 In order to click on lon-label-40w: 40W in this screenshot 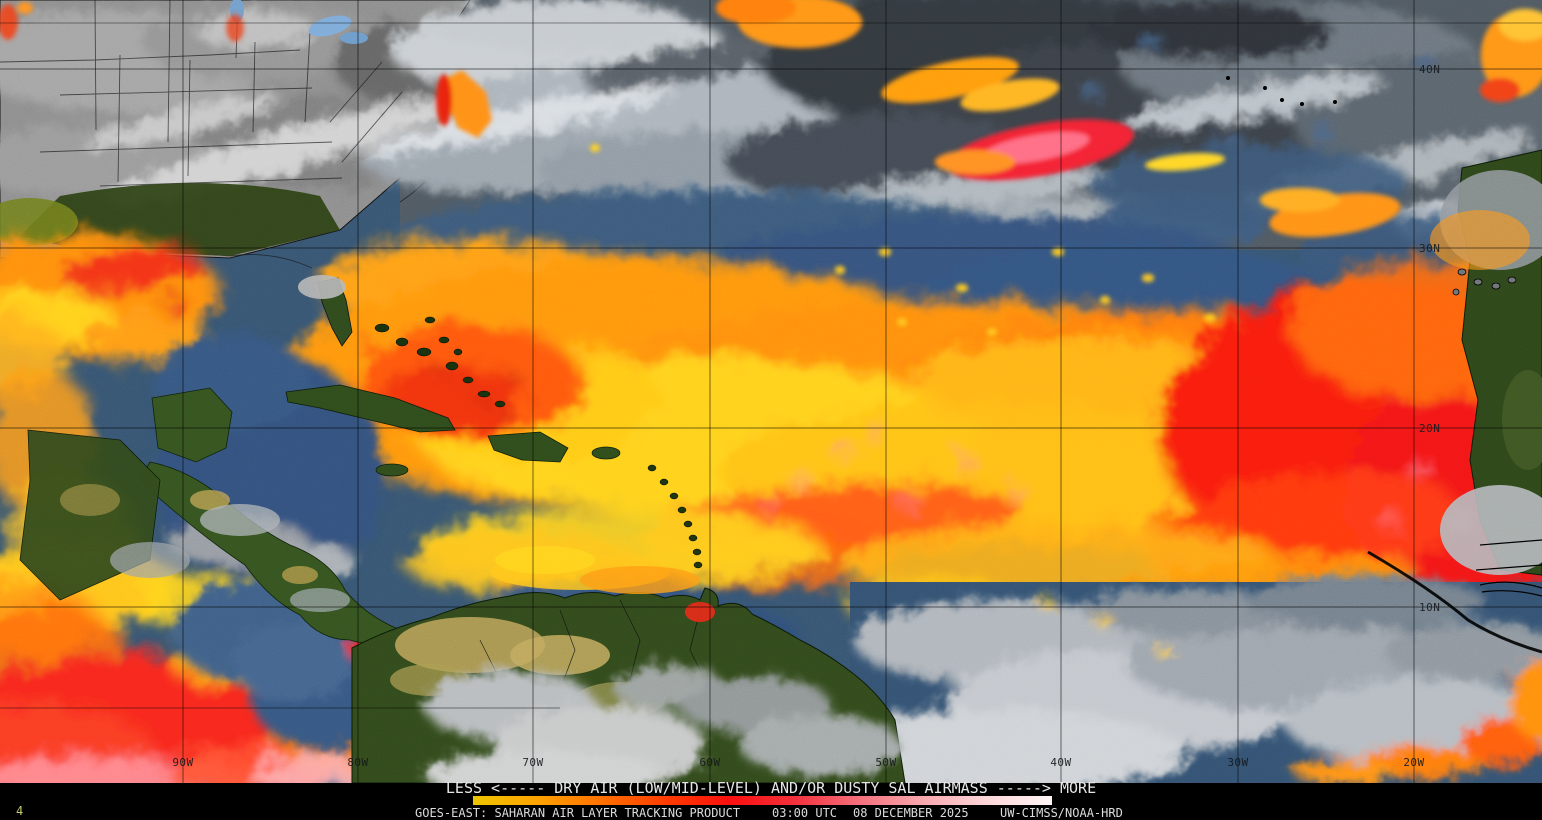, I will do `click(1061, 762)`.